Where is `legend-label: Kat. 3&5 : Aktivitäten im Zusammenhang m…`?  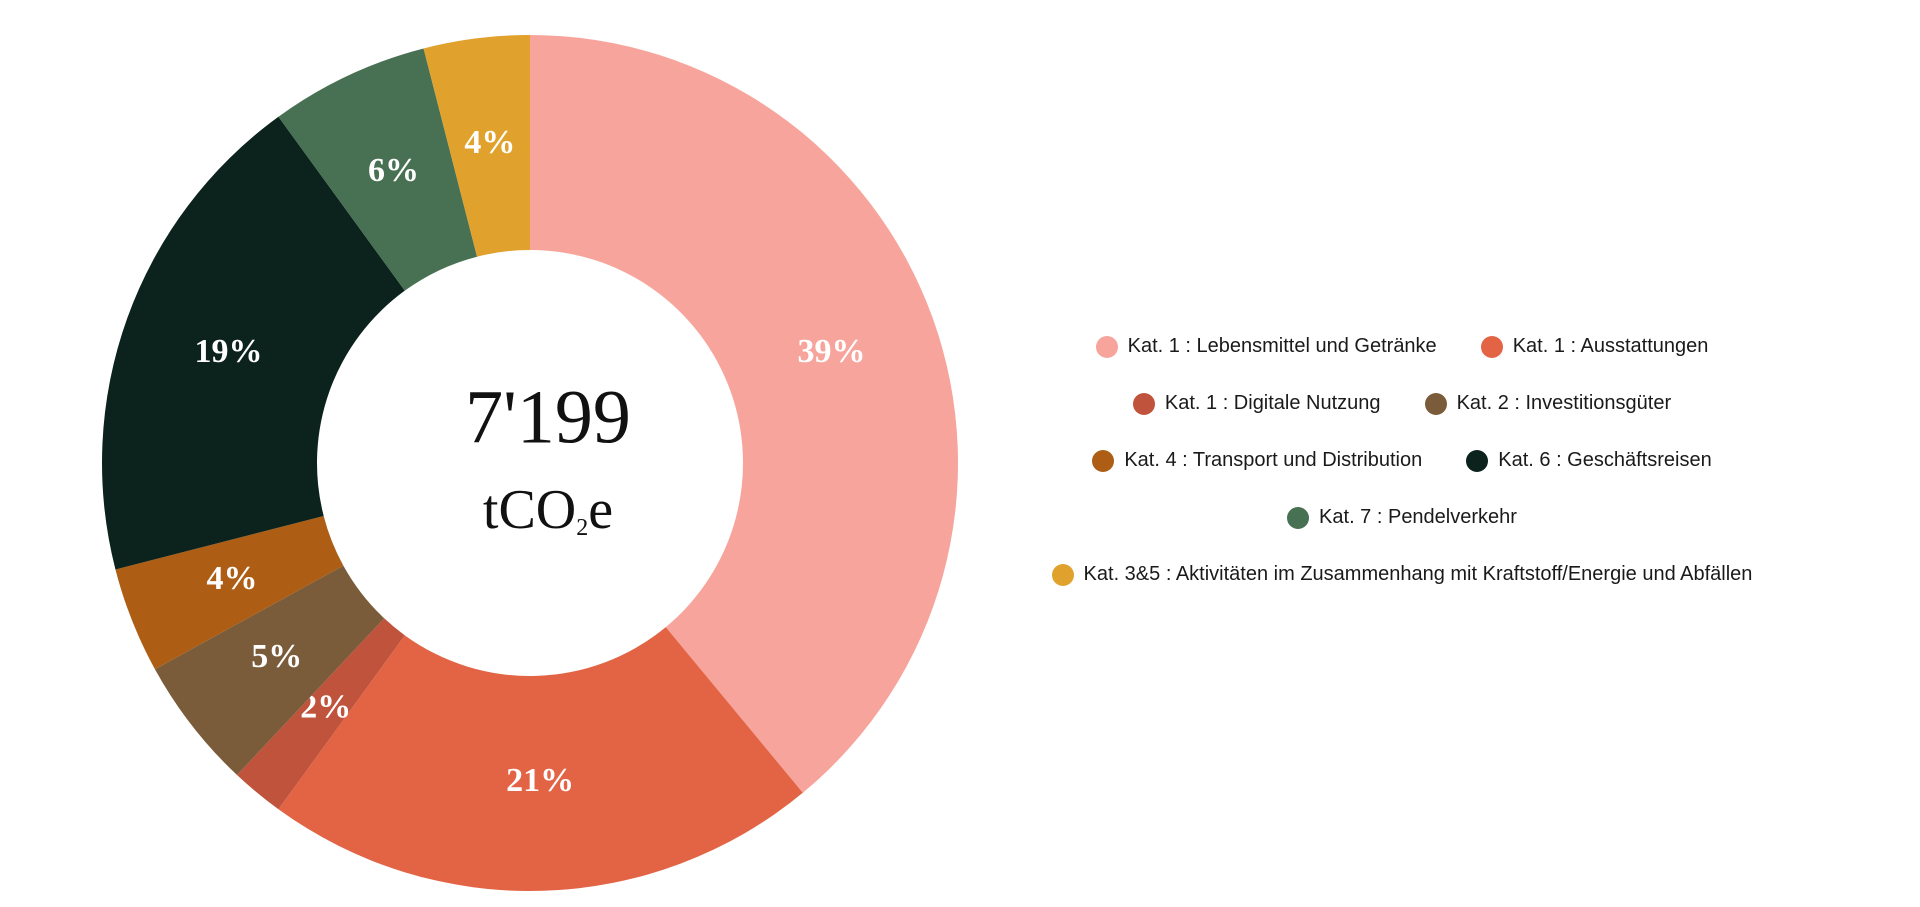 legend-label: Kat. 3&5 : Aktivitäten im Zusammenhang m… is located at coordinates (1418, 574).